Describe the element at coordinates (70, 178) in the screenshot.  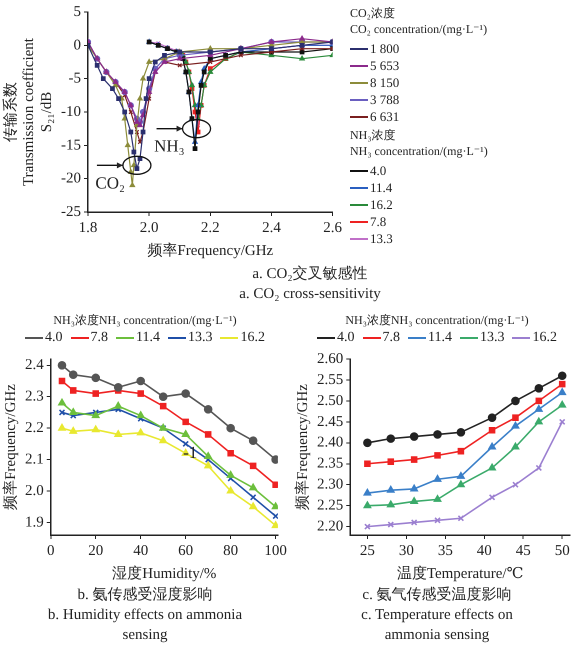
I see `y-tick-label: -20` at that location.